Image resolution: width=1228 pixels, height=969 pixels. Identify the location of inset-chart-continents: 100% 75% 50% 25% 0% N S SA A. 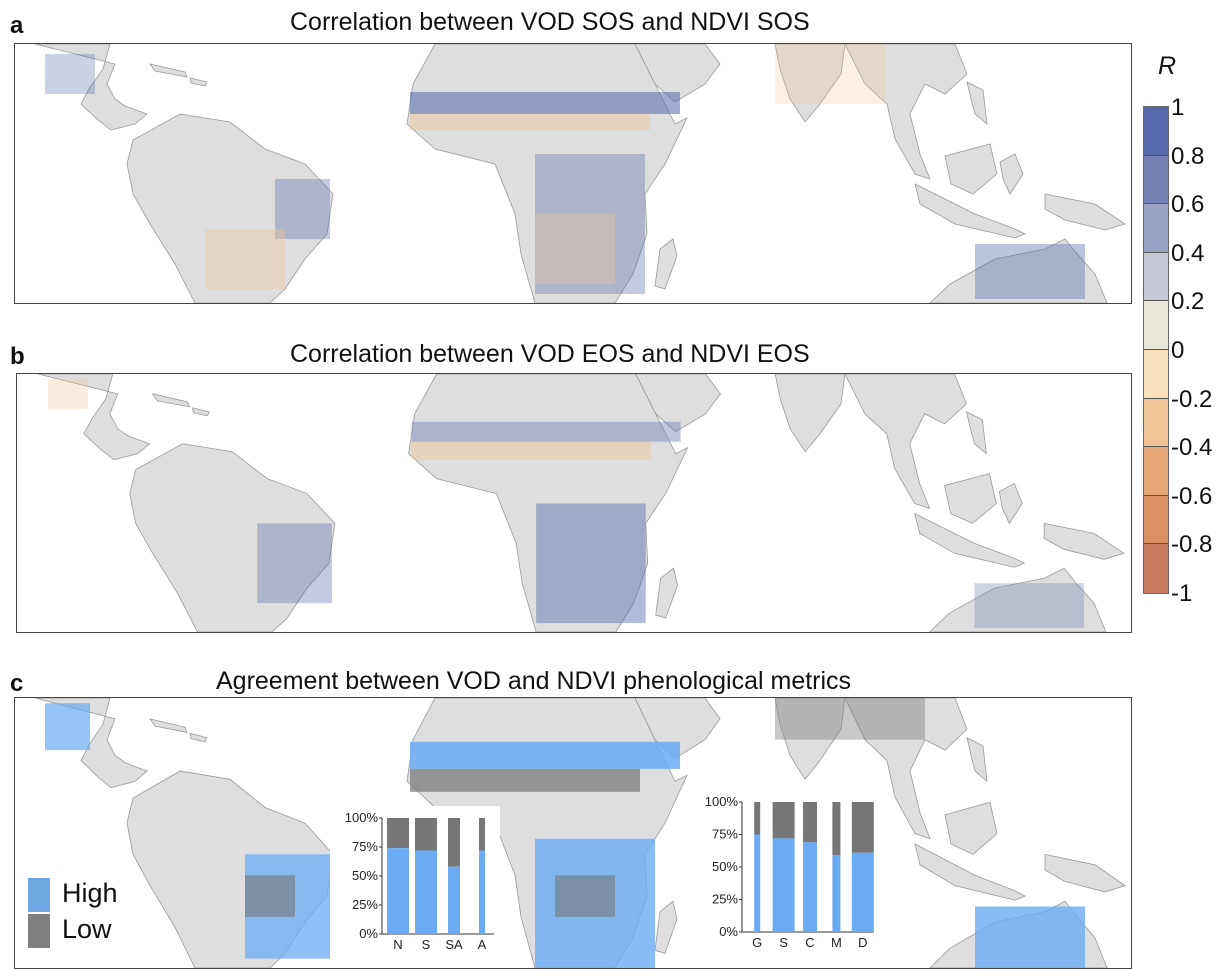
(415, 882).